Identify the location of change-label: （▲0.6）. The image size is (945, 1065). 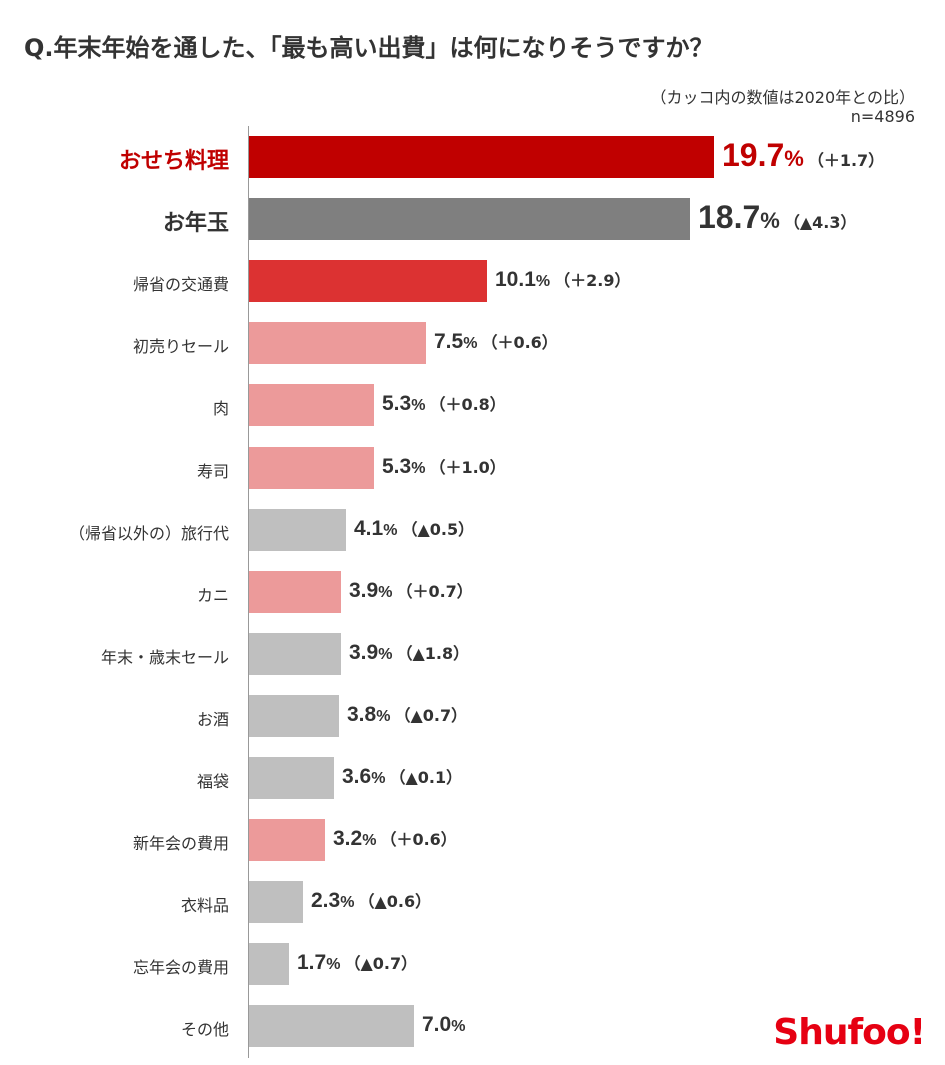
(395, 902).